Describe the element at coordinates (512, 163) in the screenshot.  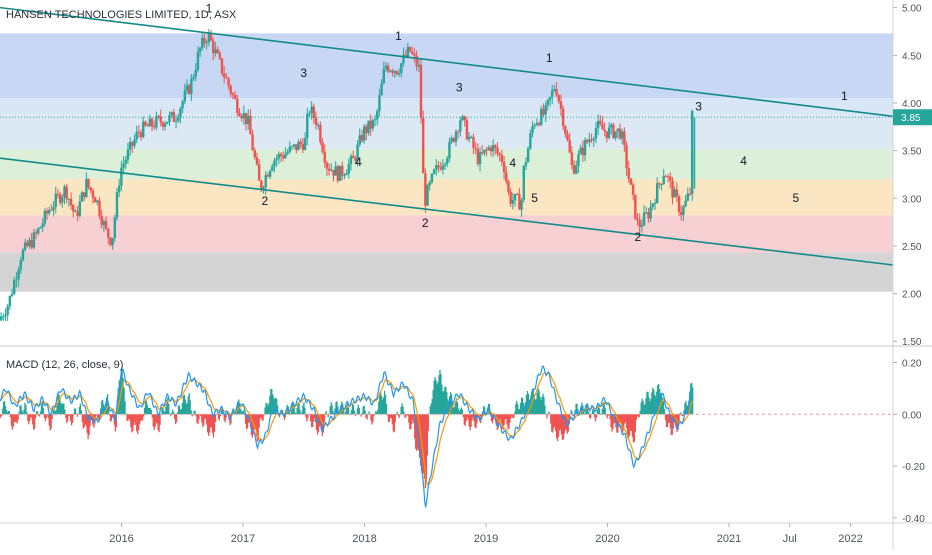
I see `wave-label: 4` at that location.